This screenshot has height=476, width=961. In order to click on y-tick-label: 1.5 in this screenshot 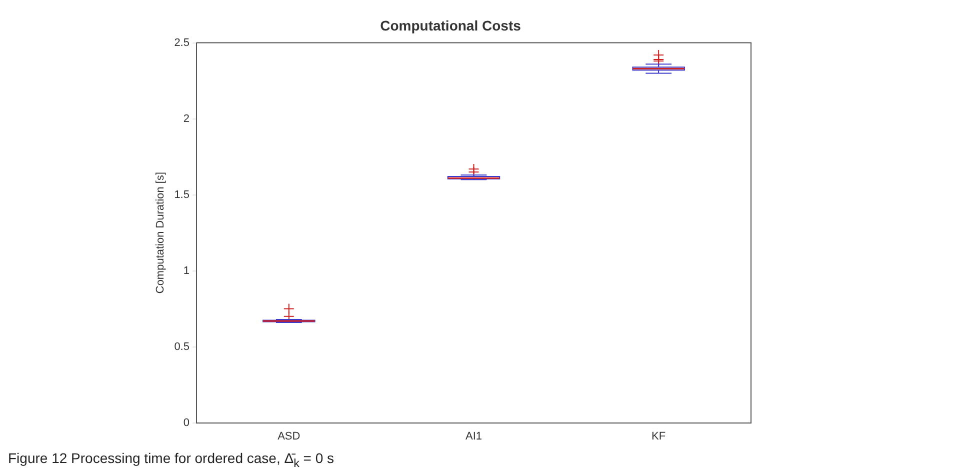, I will do `click(182, 194)`.